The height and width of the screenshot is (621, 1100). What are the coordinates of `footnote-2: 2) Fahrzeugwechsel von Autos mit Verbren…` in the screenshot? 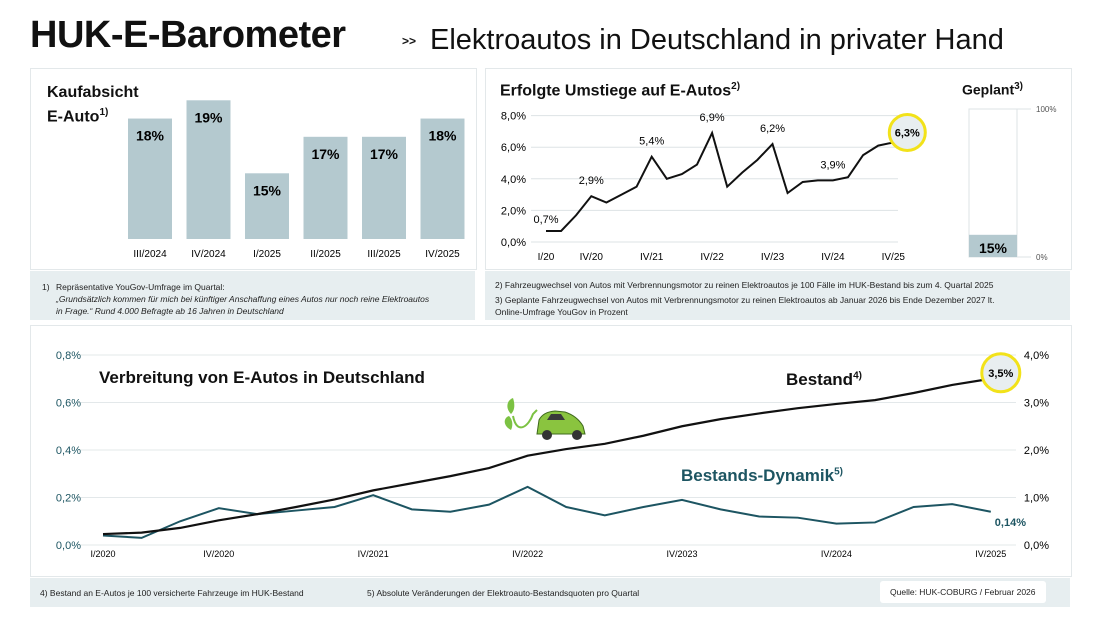 It's located at (744, 285).